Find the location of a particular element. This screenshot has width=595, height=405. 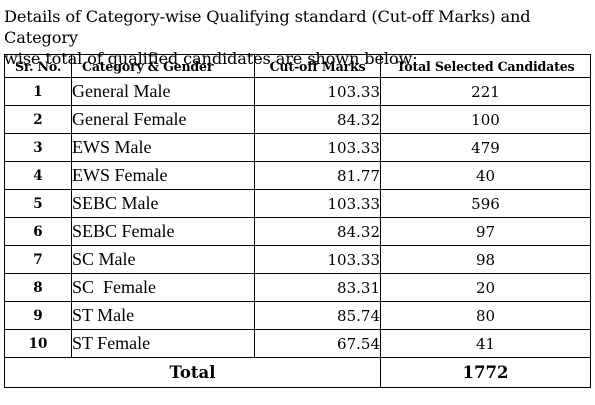

category-cell: SEBC Male is located at coordinates (163, 203).